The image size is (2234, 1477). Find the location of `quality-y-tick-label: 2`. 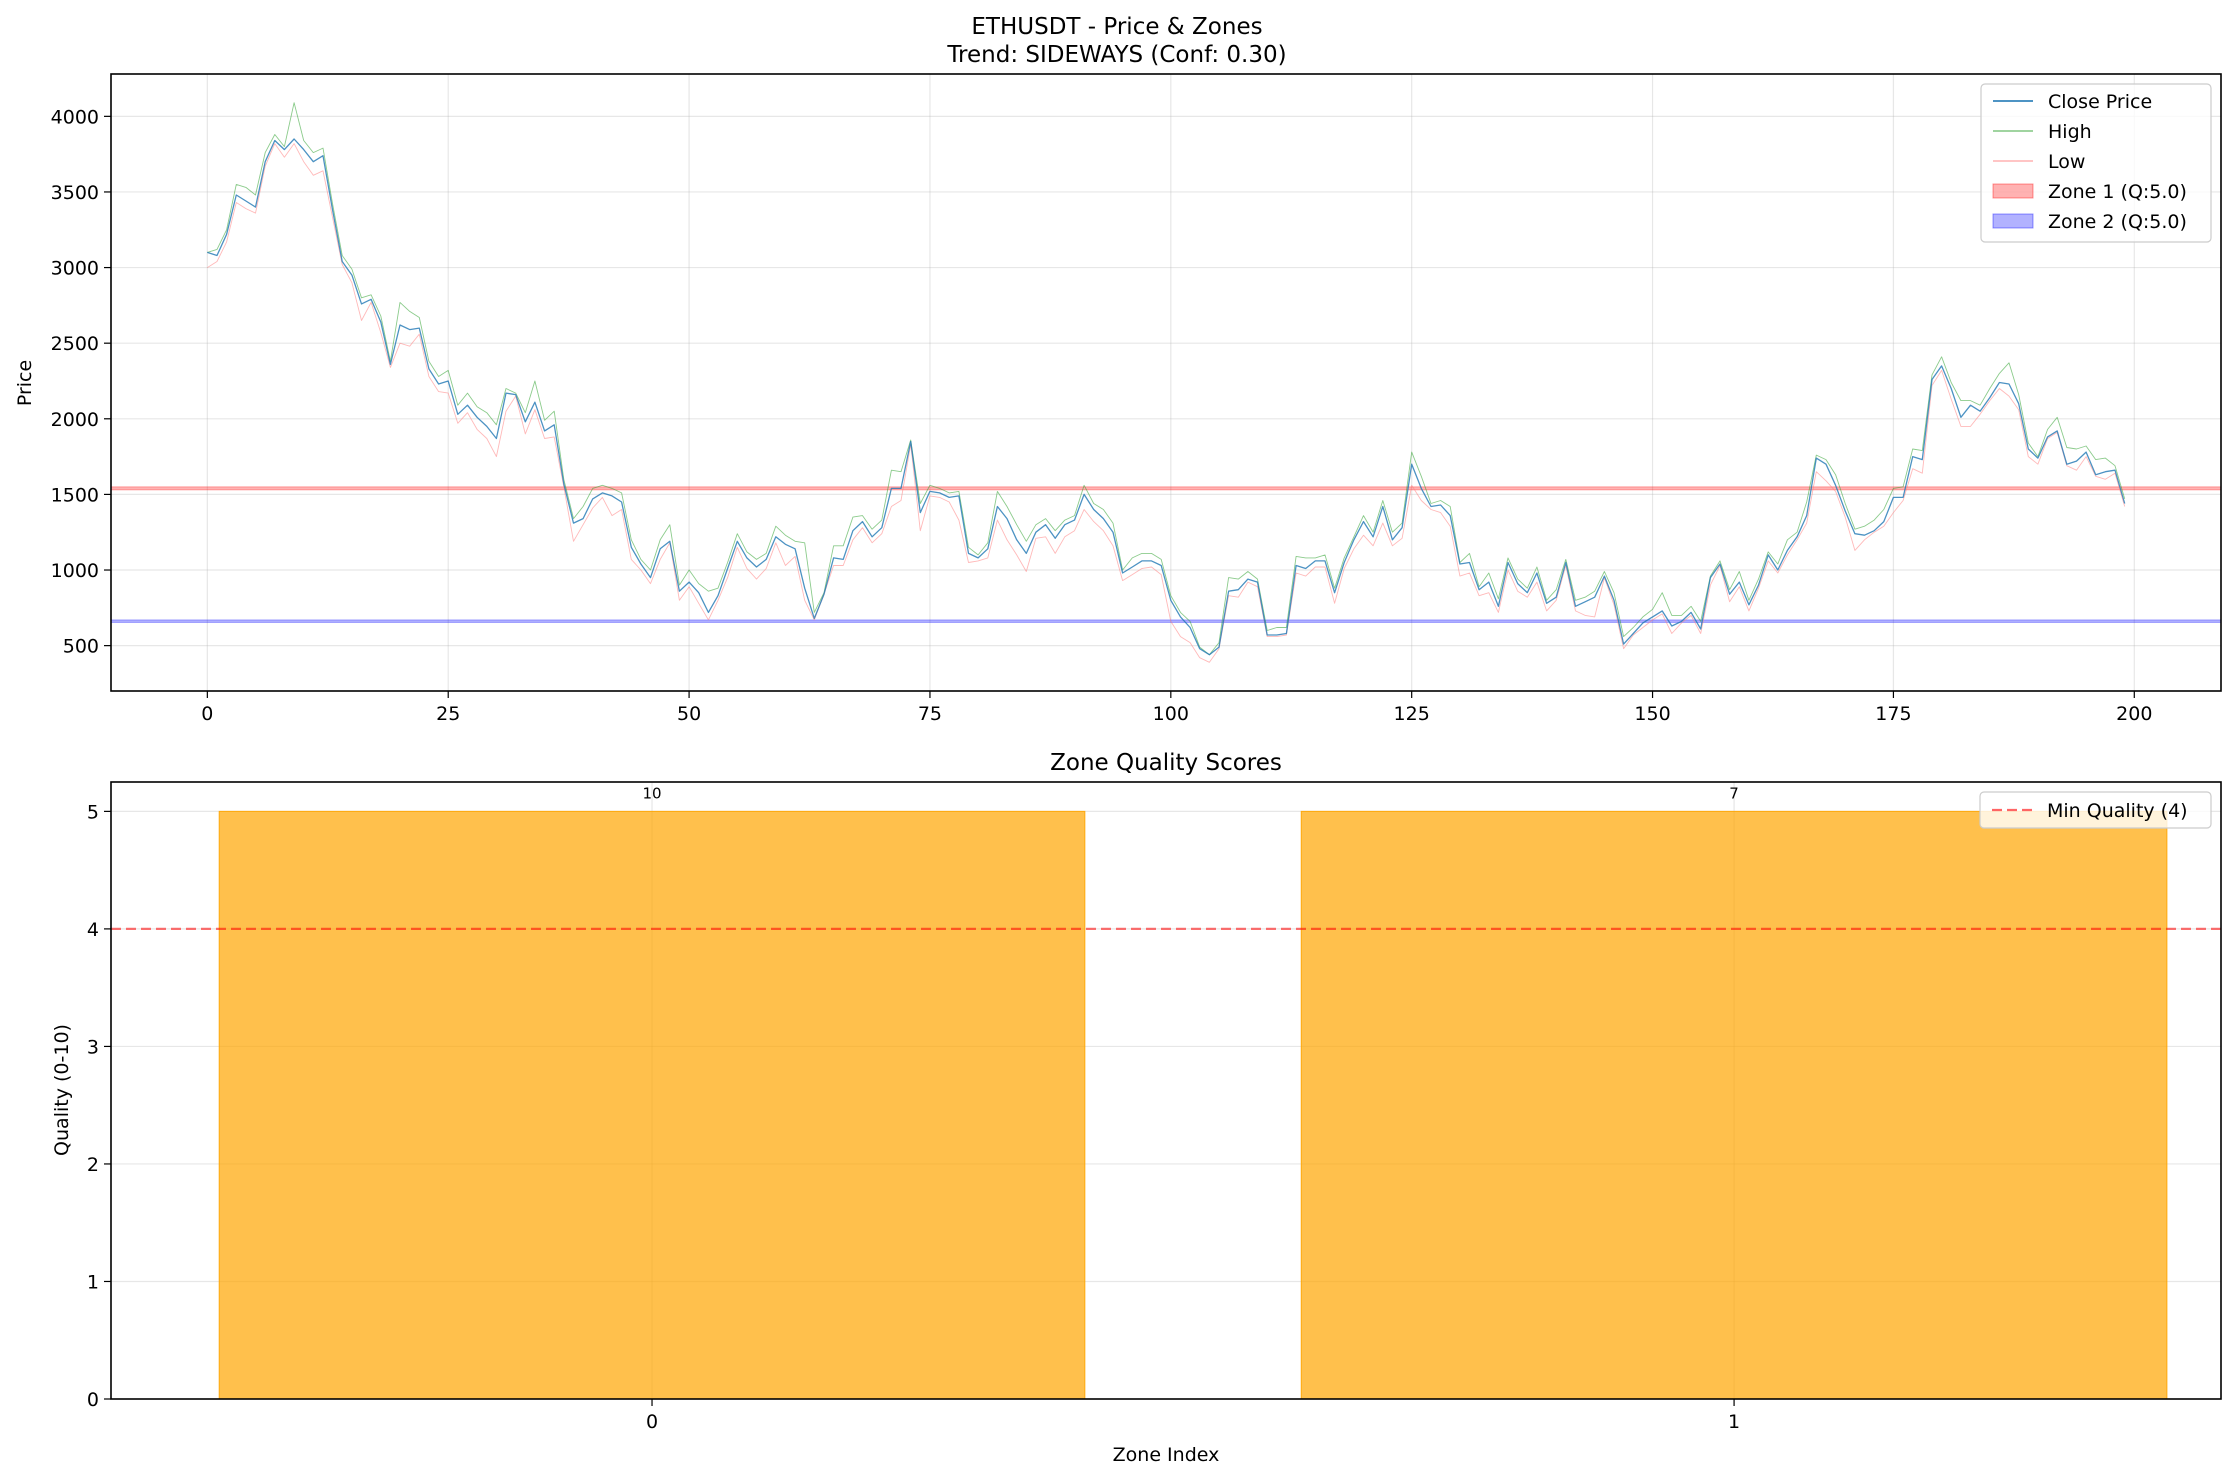

quality-y-tick-label: 2 is located at coordinates (93, 1165).